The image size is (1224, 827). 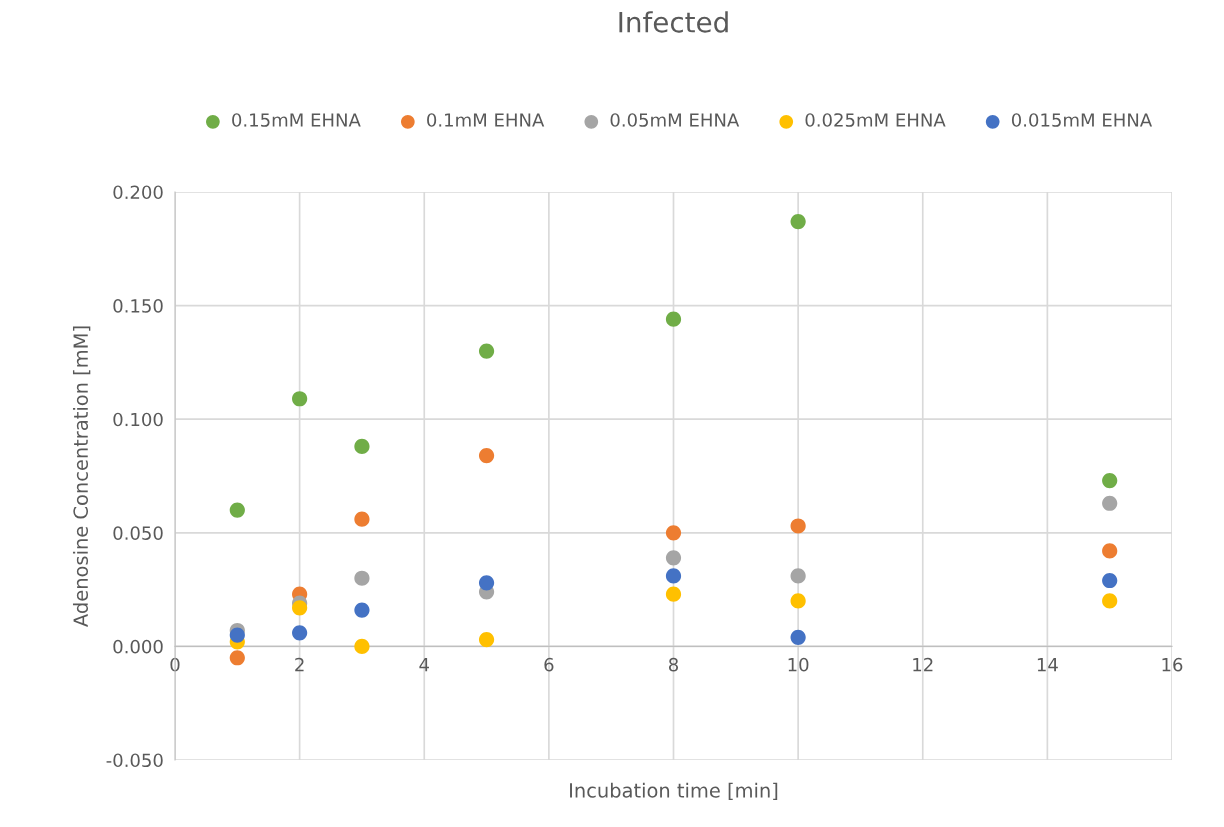 What do you see at coordinates (549, 664) in the screenshot?
I see `x-tick-label: 6` at bounding box center [549, 664].